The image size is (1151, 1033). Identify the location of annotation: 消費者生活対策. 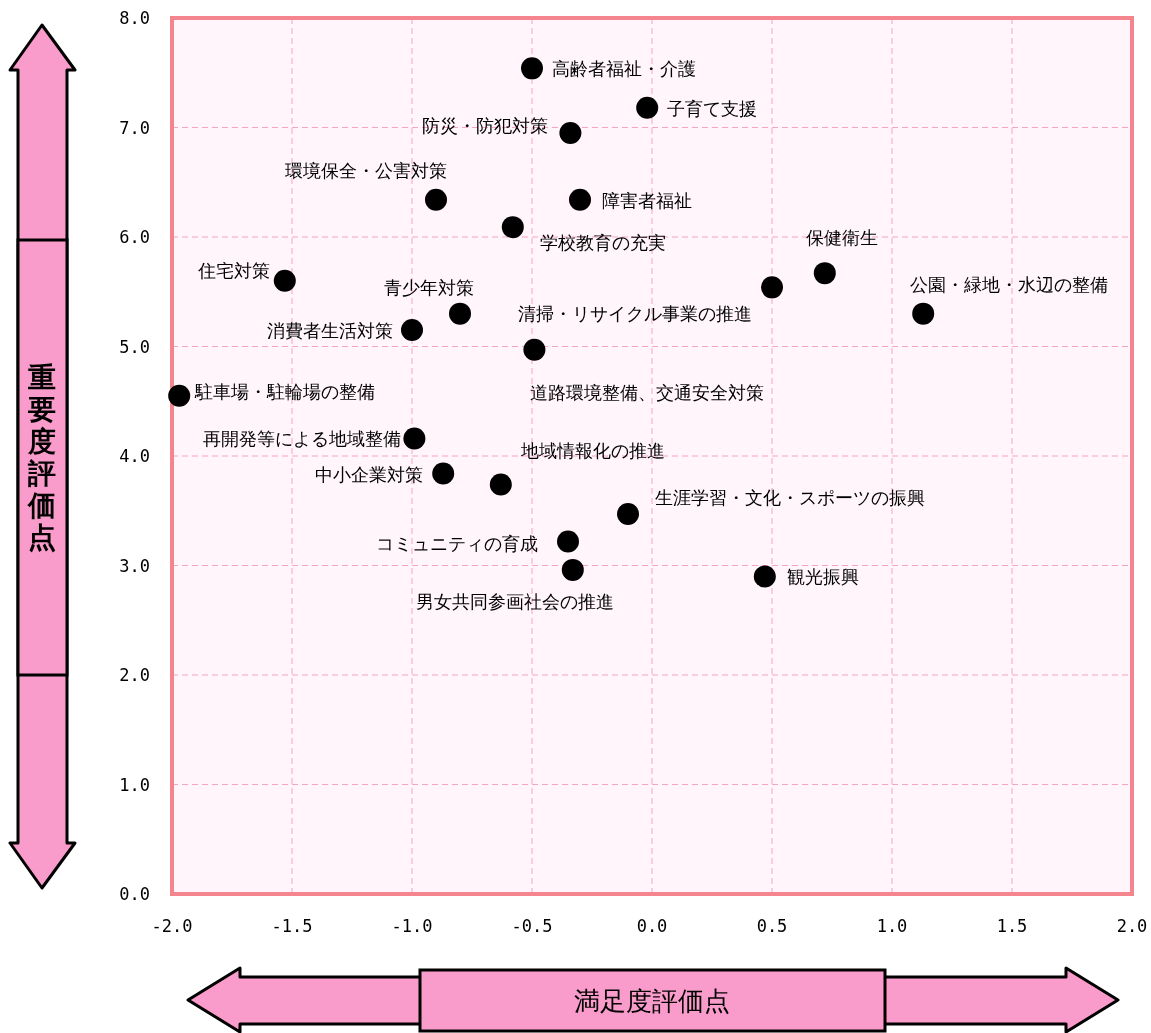
(330, 331).